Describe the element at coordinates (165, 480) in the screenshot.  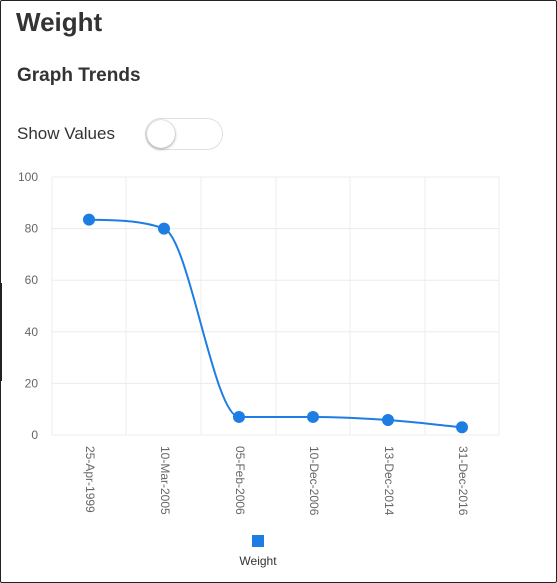
I see `x-tick-label: 10-Mar-2005` at that location.